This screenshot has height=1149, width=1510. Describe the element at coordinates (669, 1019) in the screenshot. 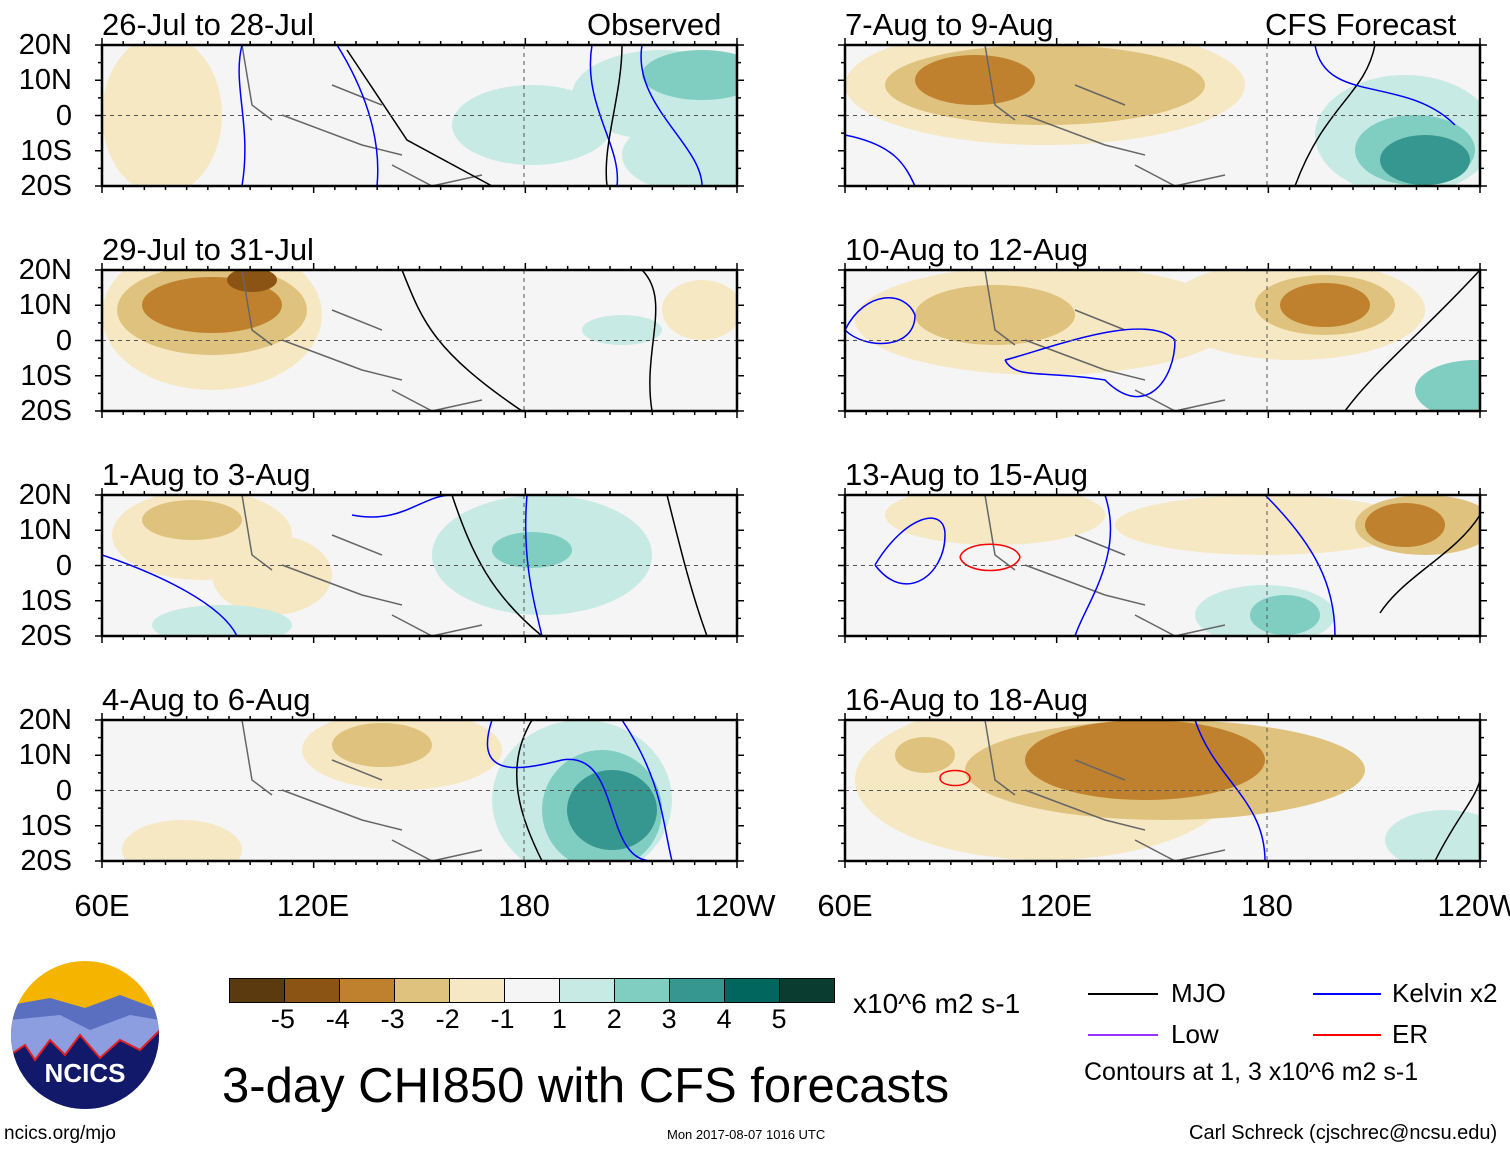

I see `colorbar-label: 3` at that location.